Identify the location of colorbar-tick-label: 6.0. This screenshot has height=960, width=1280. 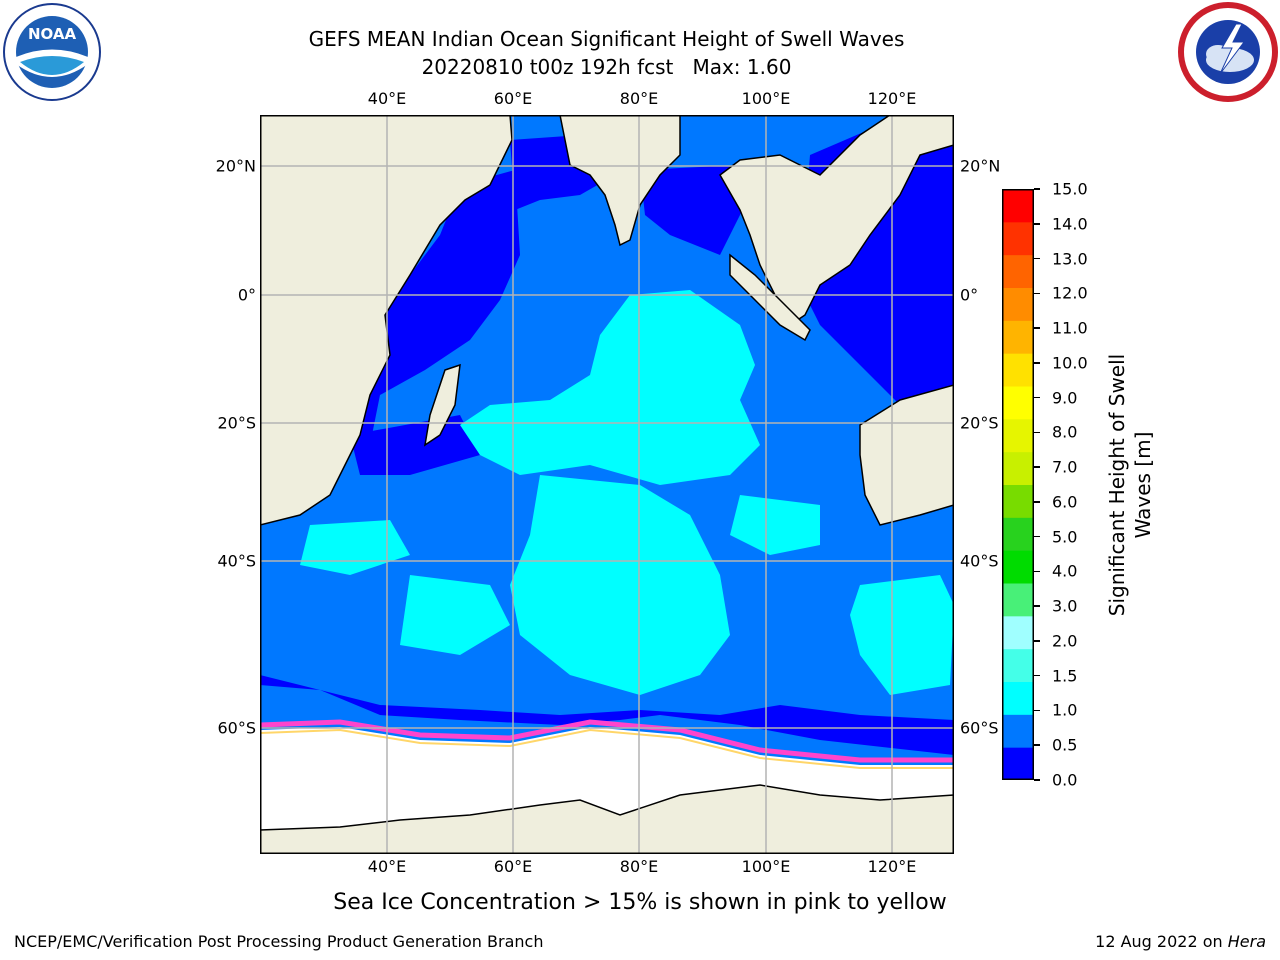
(1065, 502).